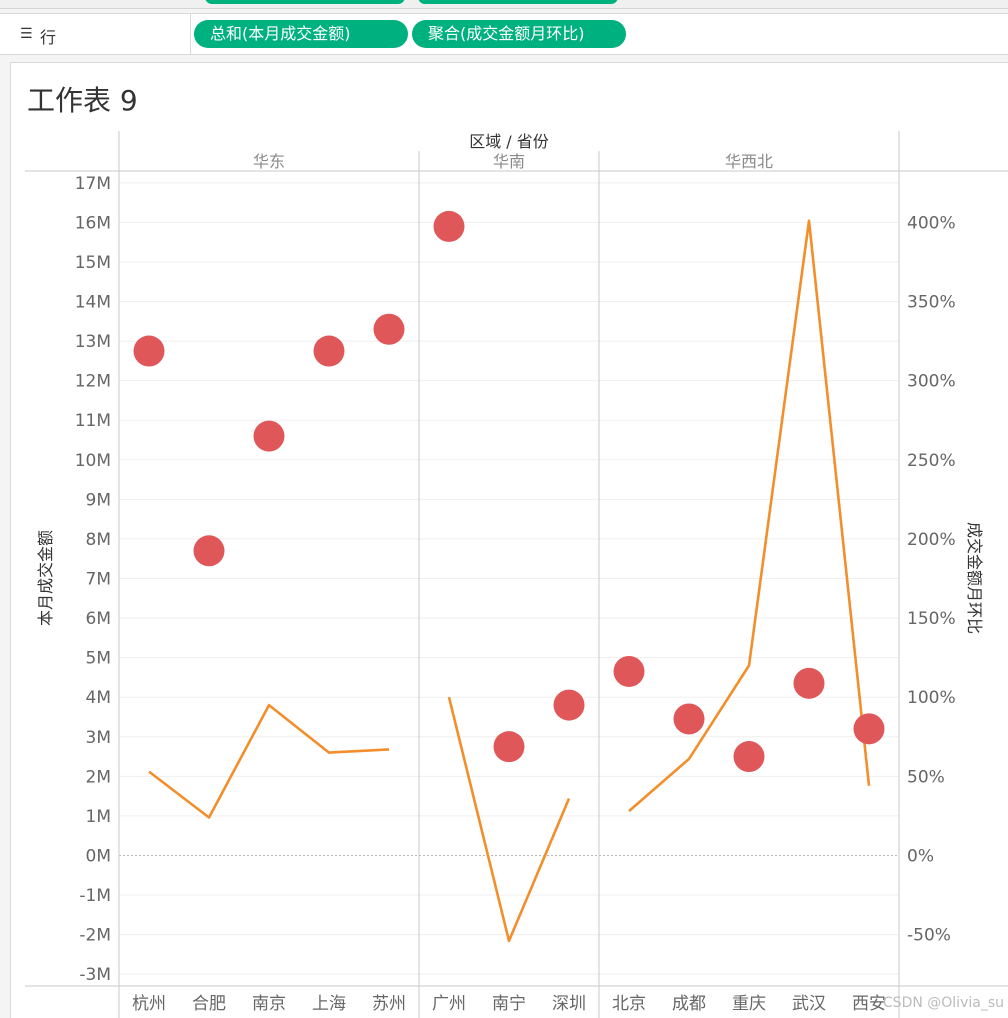  Describe the element at coordinates (929, 936) in the screenshot. I see `right-tick-label: -50%` at that location.